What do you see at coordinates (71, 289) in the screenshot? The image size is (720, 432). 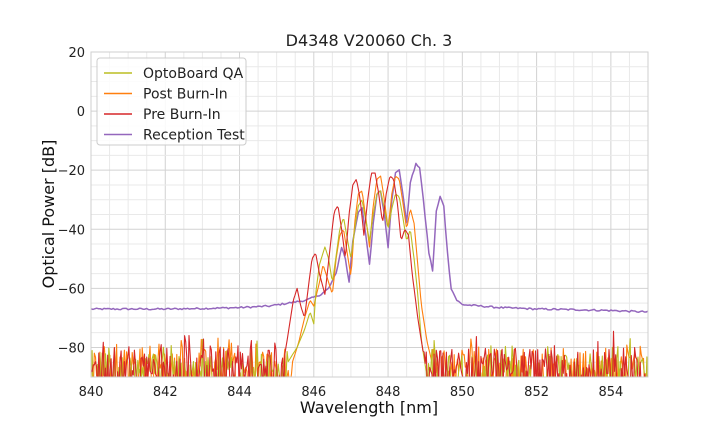 I see `y-tick-label: −60` at bounding box center [71, 289].